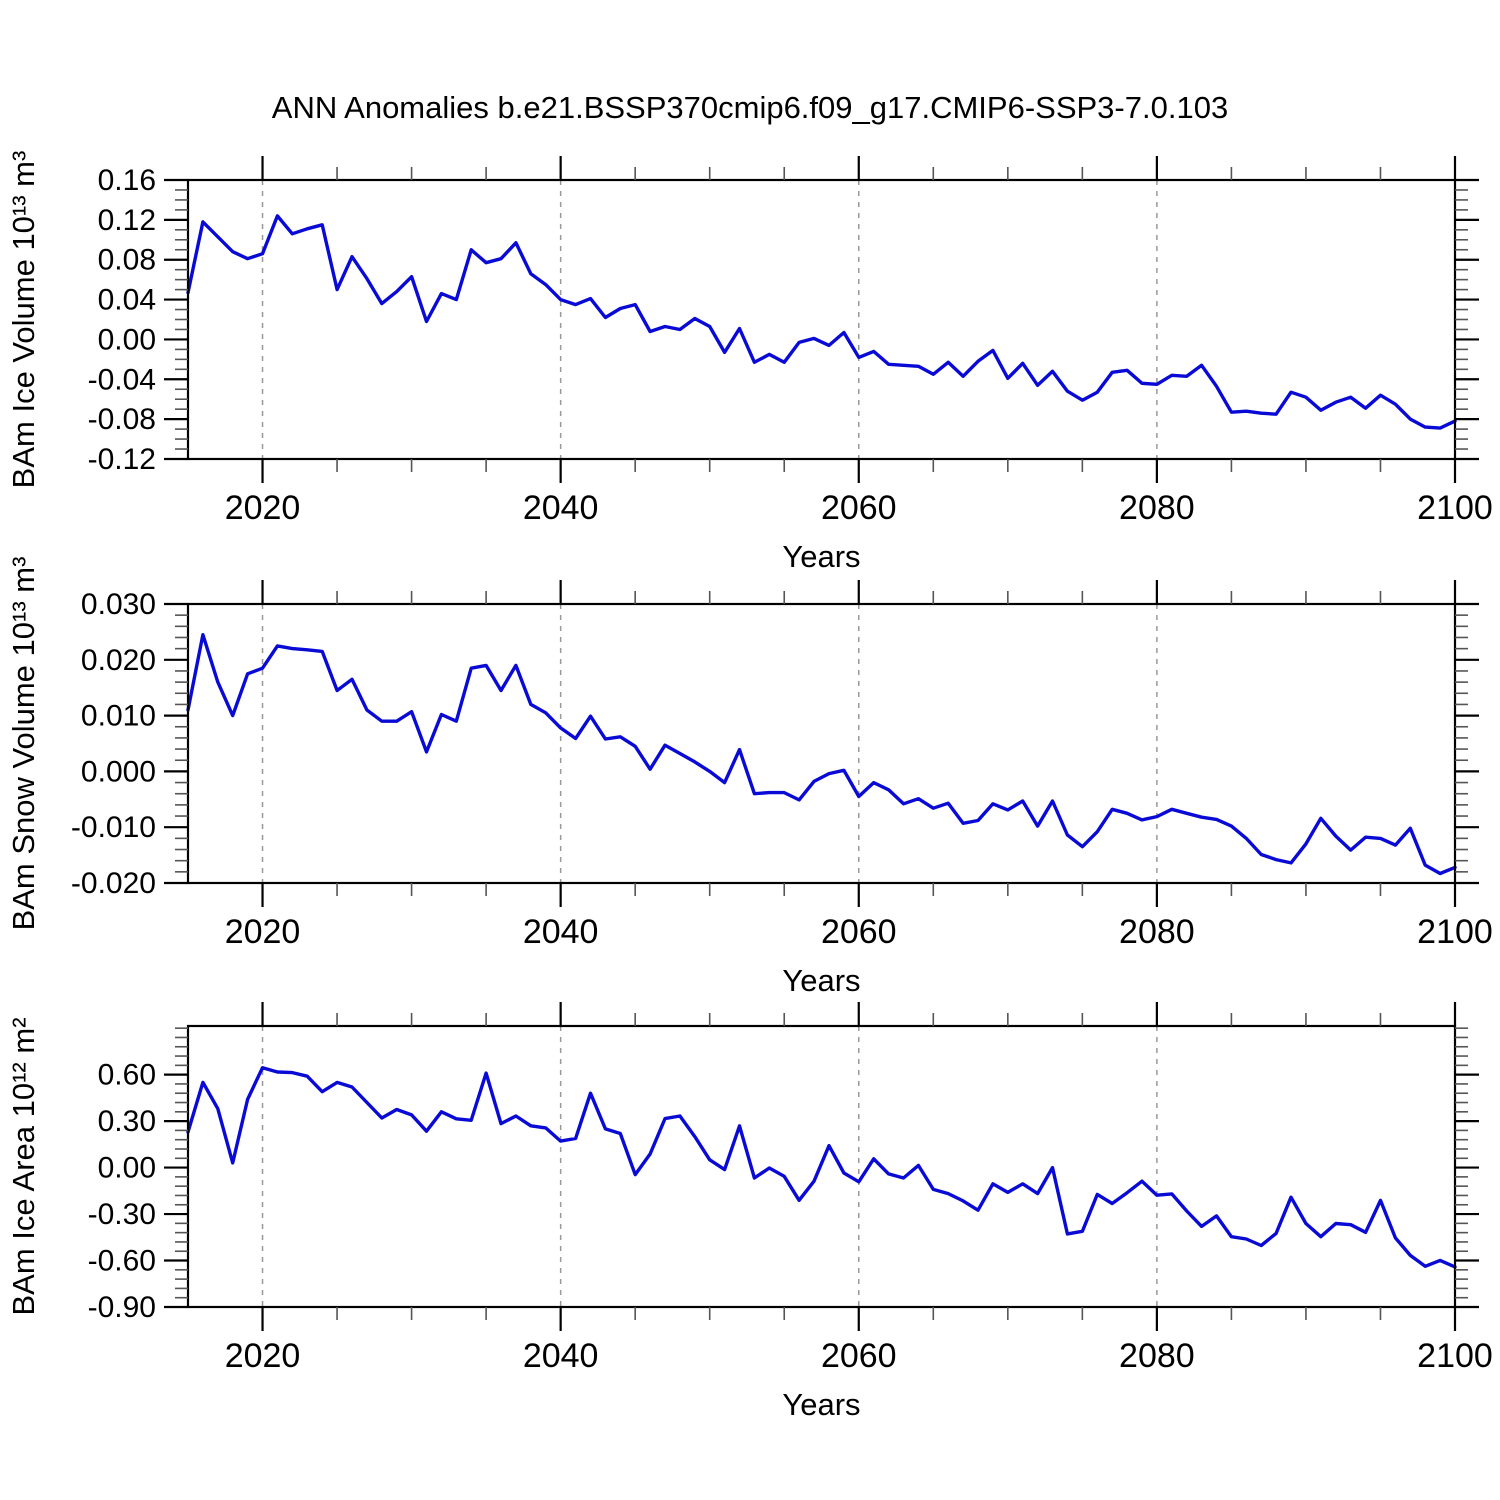 The image size is (1500, 1500). I want to click on y-tick-label: -0.08, so click(122, 419).